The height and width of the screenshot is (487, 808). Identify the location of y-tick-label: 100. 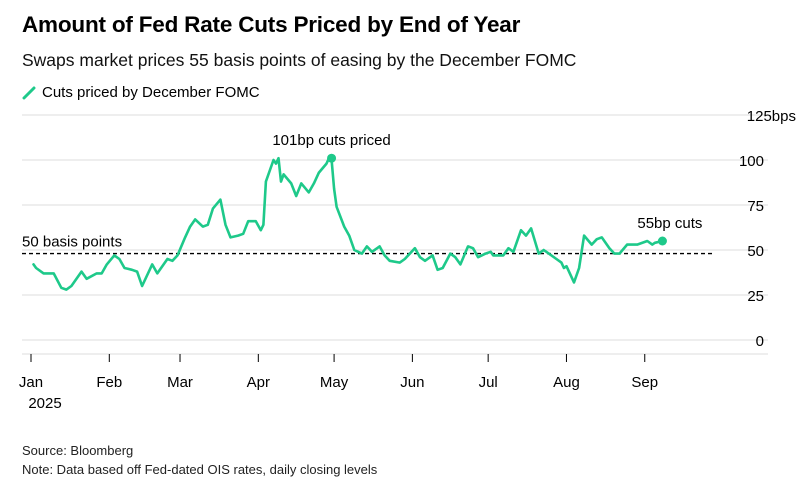
(751, 161).